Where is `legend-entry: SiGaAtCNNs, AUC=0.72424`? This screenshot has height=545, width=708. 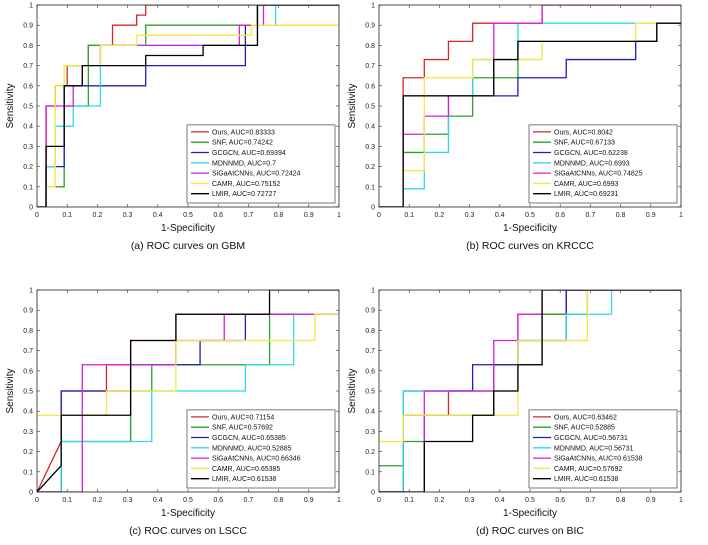
legend-entry: SiGaAtCNNs, AUC=0.72424 is located at coordinates (256, 174).